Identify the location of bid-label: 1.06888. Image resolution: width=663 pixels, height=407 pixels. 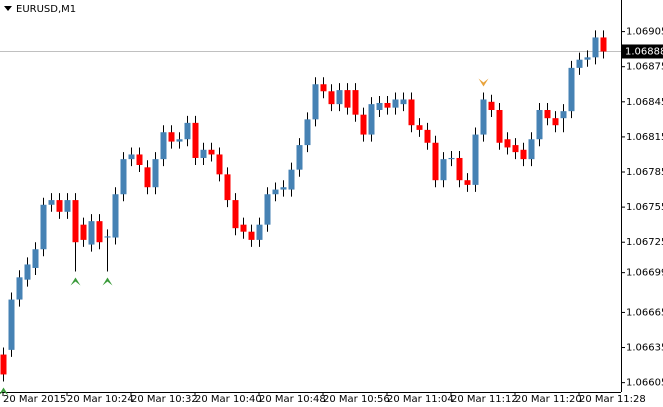
(644, 51).